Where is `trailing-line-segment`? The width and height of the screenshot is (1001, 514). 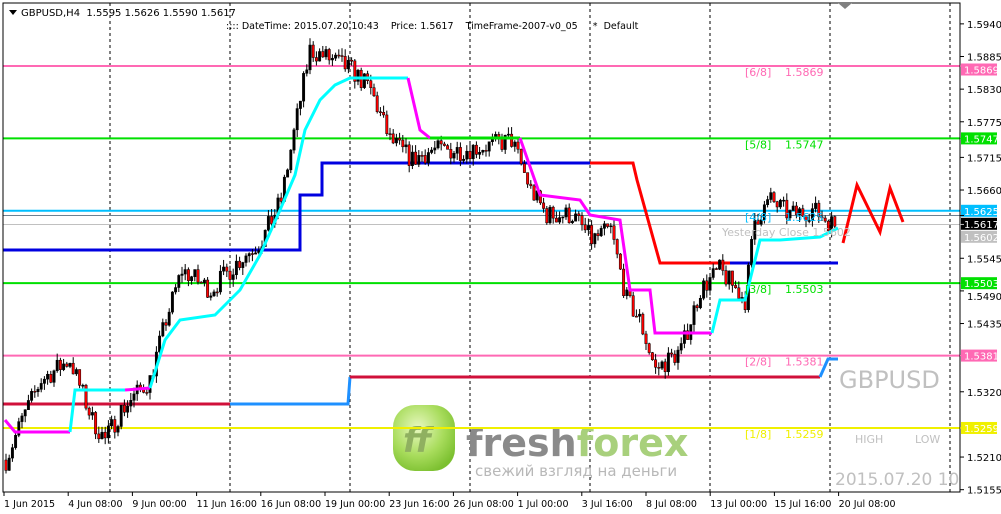
trailing-line-segment is located at coordinates (137, 389).